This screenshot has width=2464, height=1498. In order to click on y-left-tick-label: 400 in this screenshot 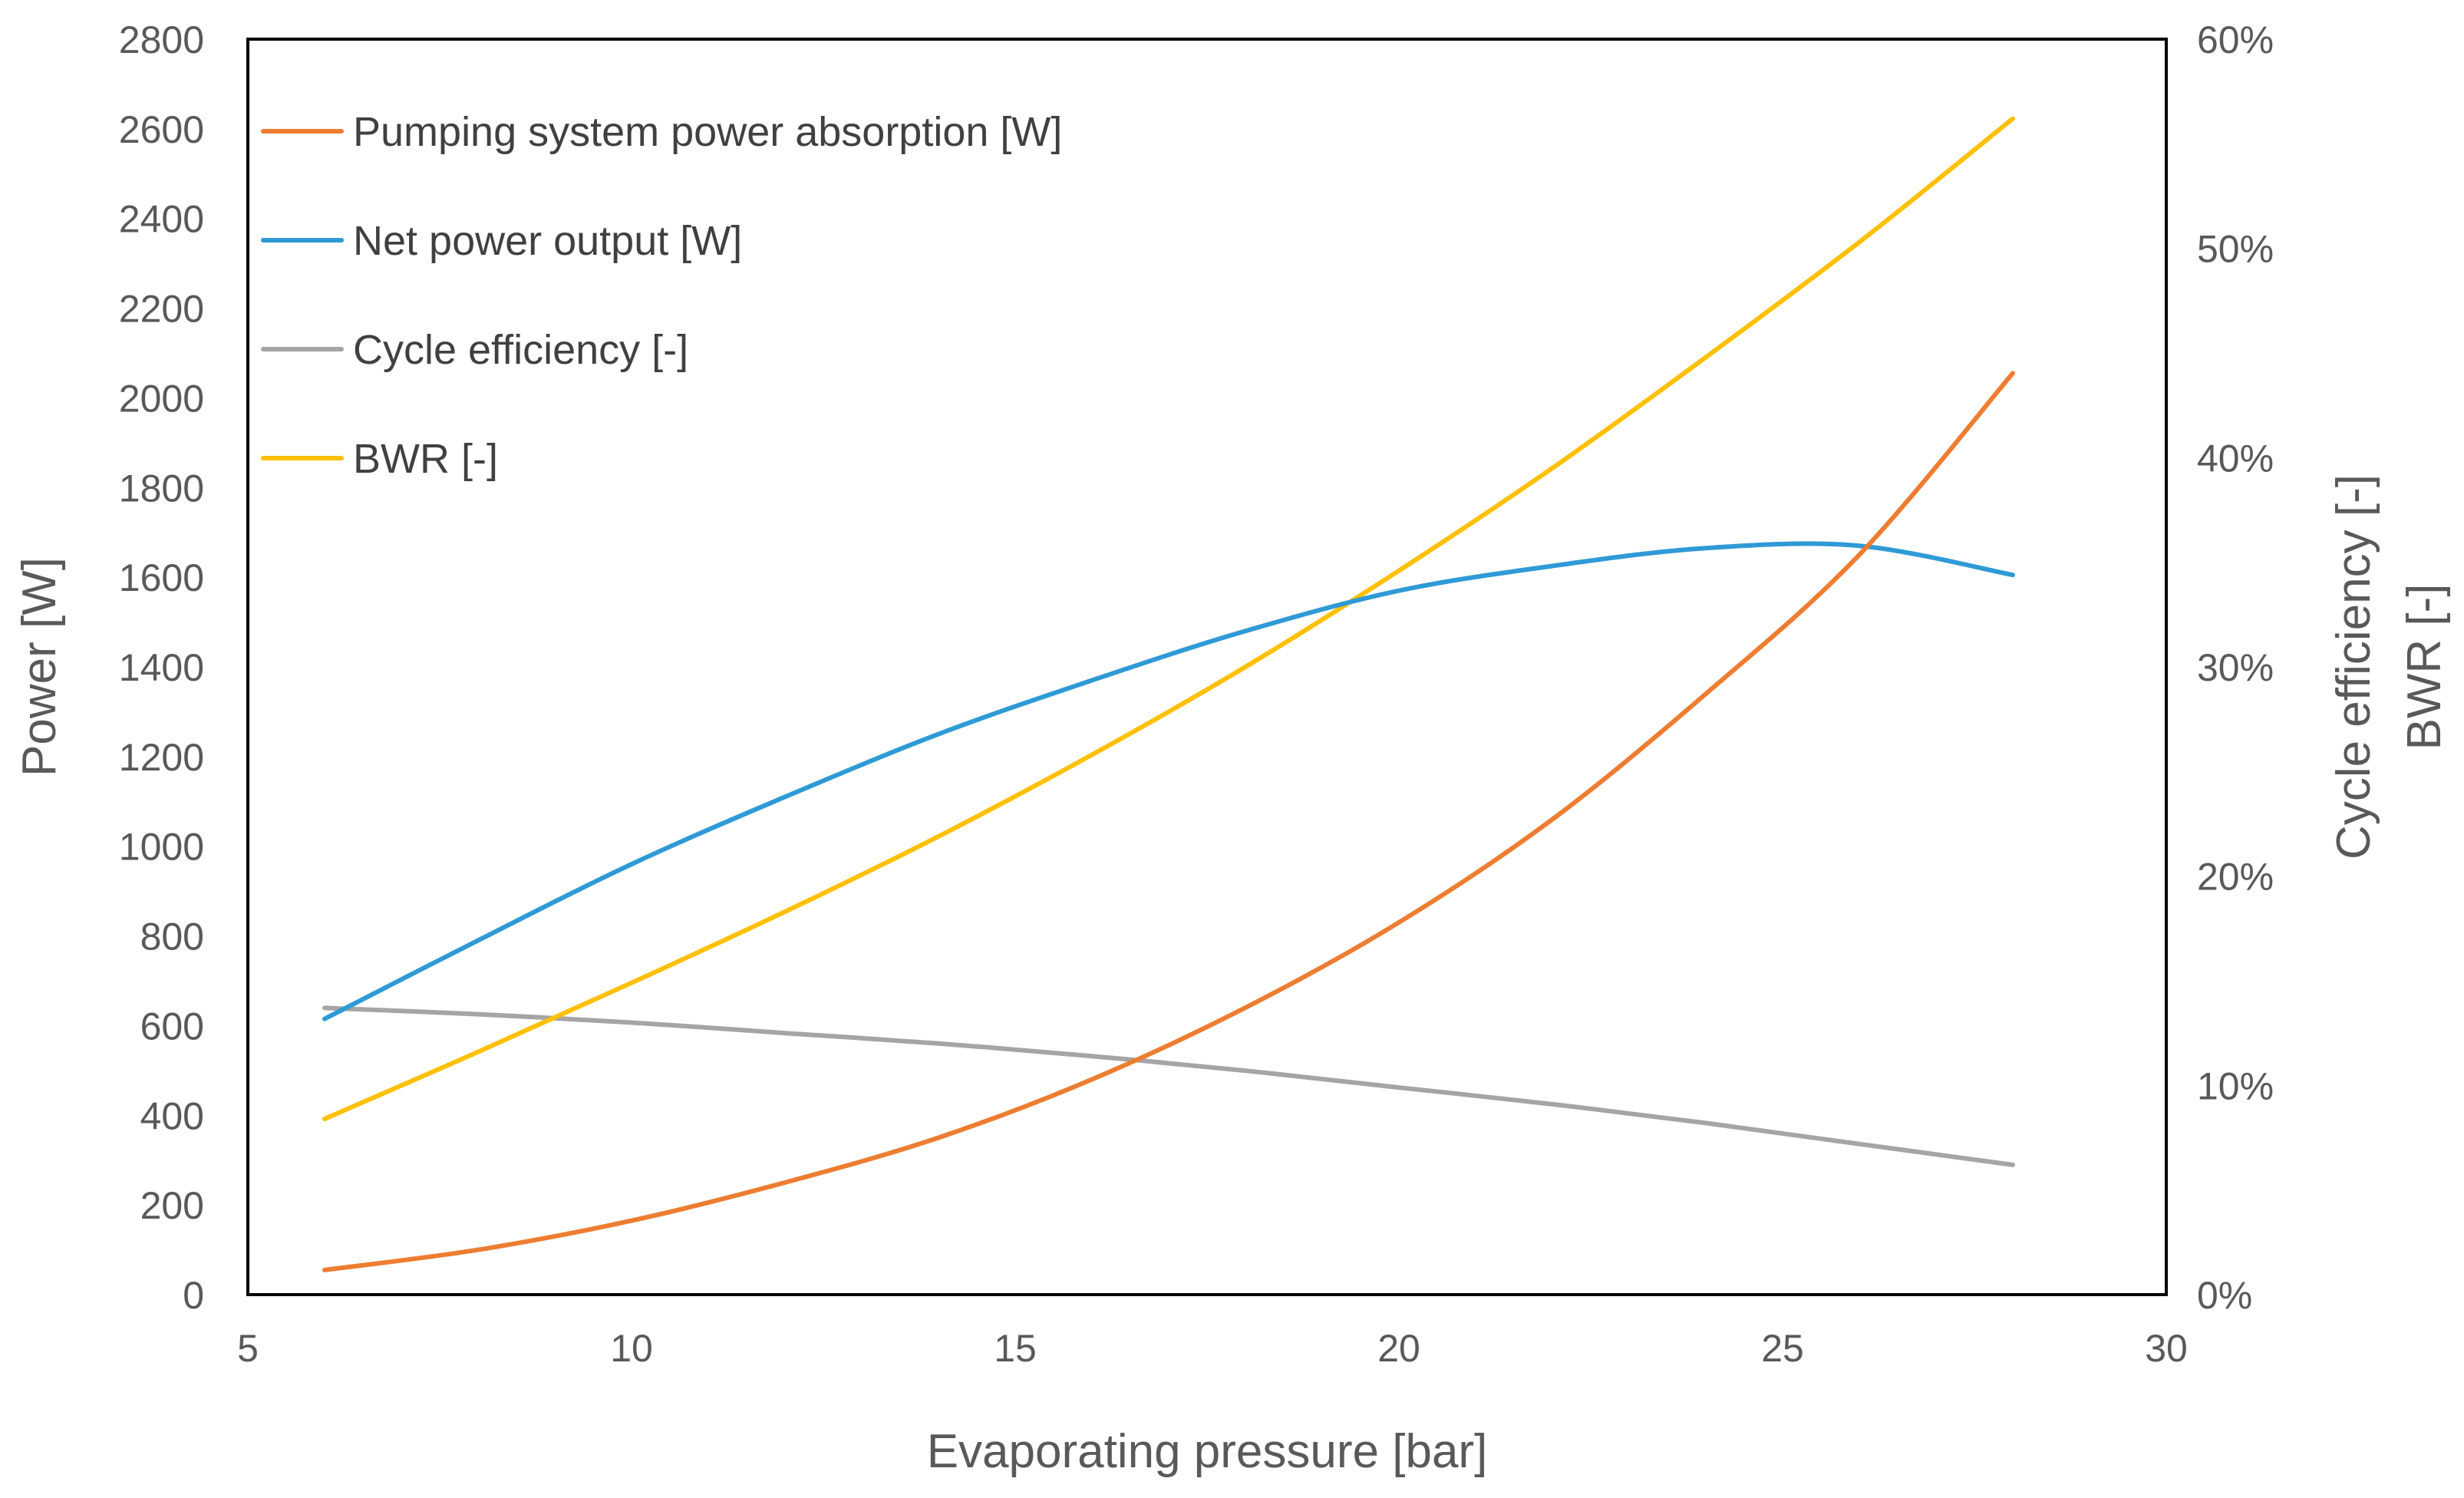, I will do `click(172, 1115)`.